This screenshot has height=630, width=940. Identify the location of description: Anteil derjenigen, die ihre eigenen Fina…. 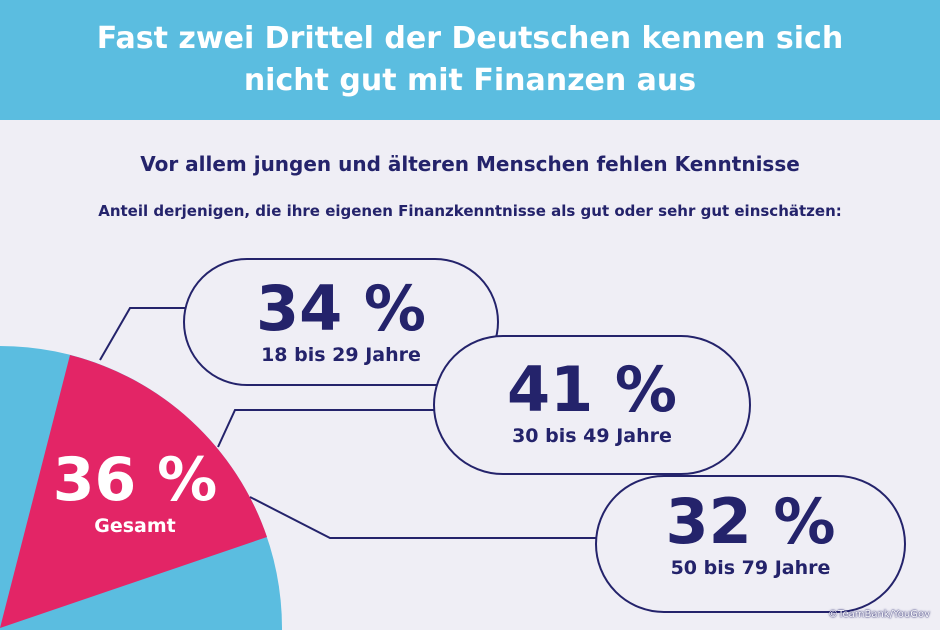
(470, 211).